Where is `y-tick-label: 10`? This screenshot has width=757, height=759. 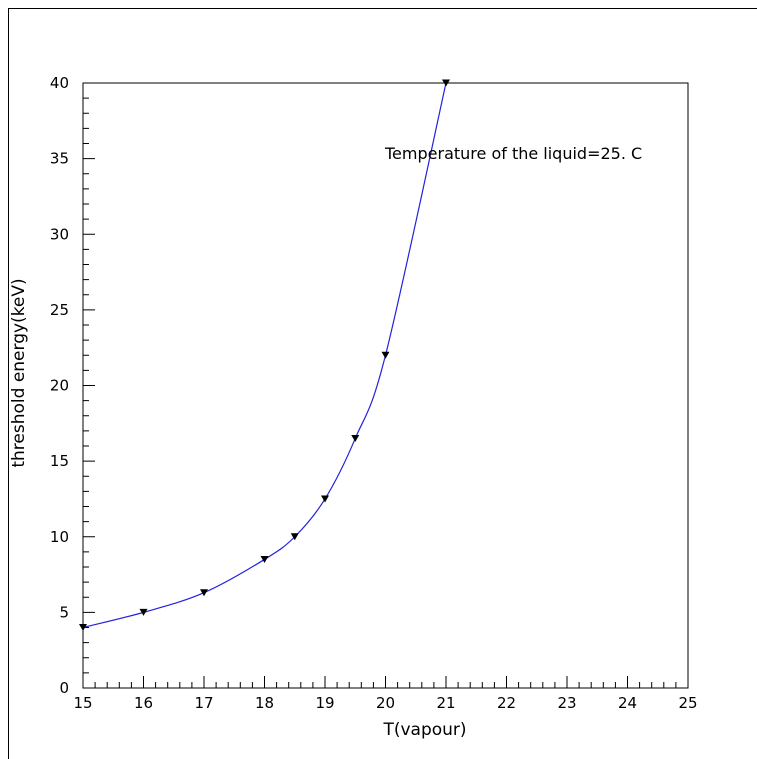 y-tick-label: 10 is located at coordinates (59, 537).